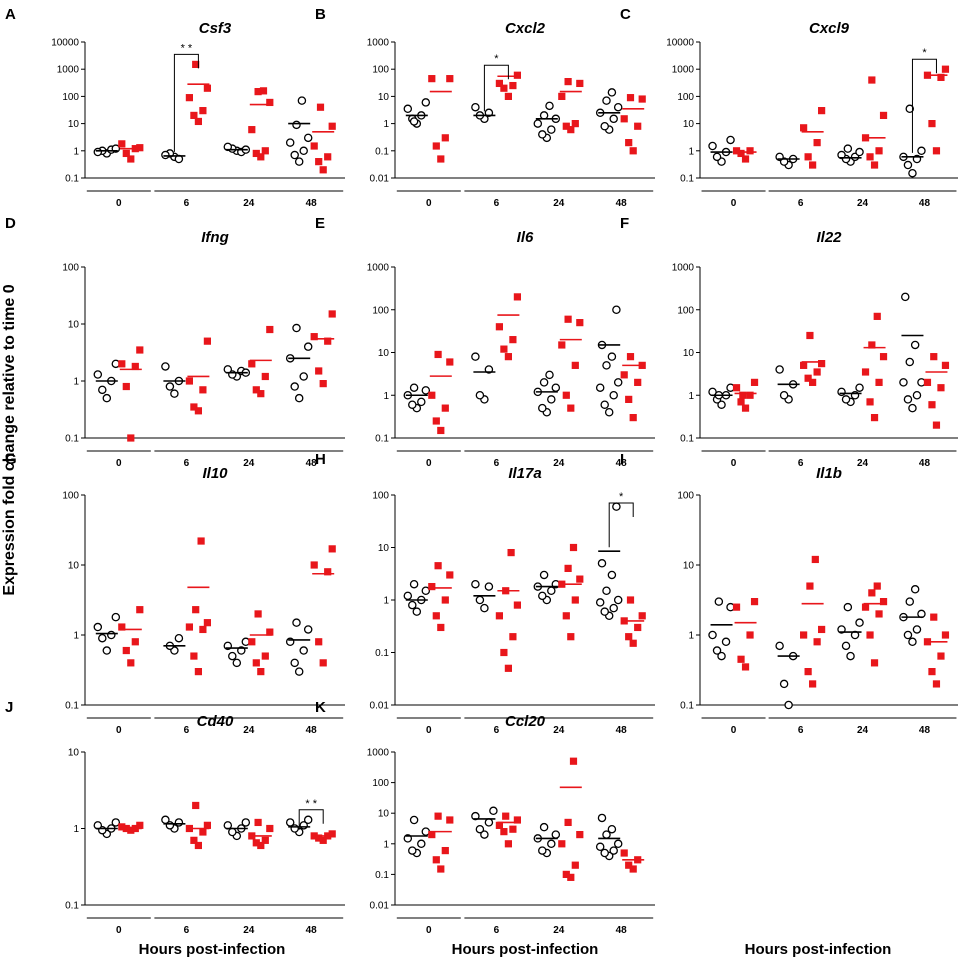 This screenshot has height=965, width=963. What do you see at coordinates (175, 593) in the screenshot?
I see `panel-il10: G Il10 0.1 1 10 100 0 6 24 48` at bounding box center [175, 593].